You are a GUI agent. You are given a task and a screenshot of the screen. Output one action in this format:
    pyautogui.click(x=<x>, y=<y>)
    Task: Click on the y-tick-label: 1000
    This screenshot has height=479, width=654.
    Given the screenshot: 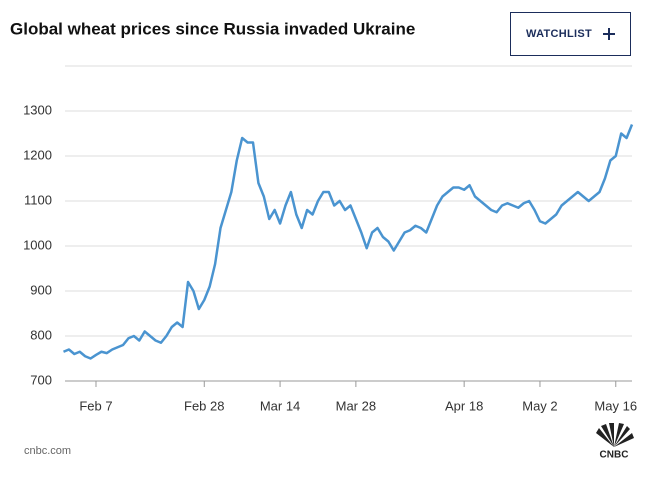 What is the action you would take?
    pyautogui.click(x=37, y=244)
    